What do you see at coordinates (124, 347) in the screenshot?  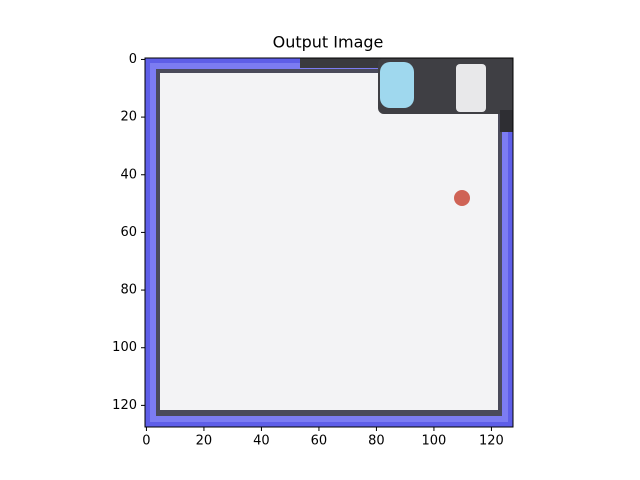 I see `y-tick-label: 100` at bounding box center [124, 347].